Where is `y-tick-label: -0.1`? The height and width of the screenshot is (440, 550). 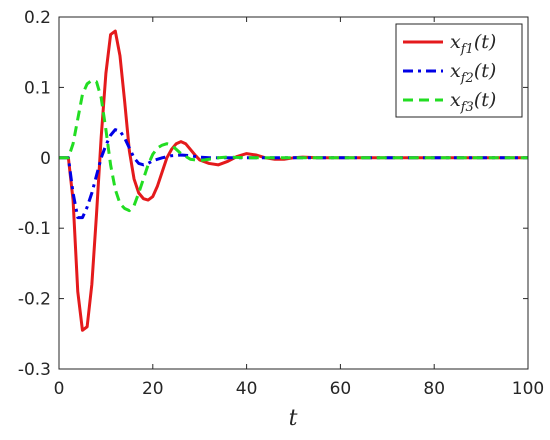
y-tick-label: -0.1 is located at coordinates (34, 229).